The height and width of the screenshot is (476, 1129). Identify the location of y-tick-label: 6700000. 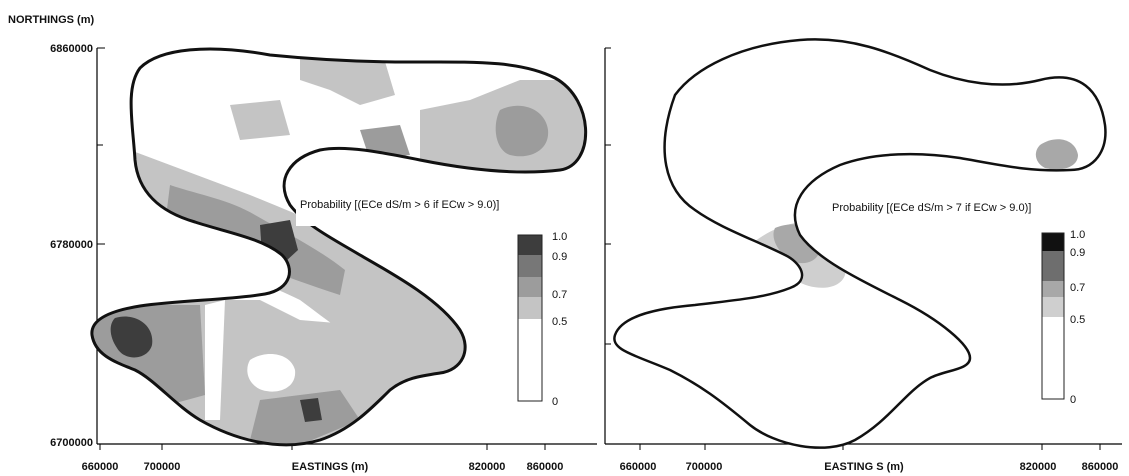
(71, 443).